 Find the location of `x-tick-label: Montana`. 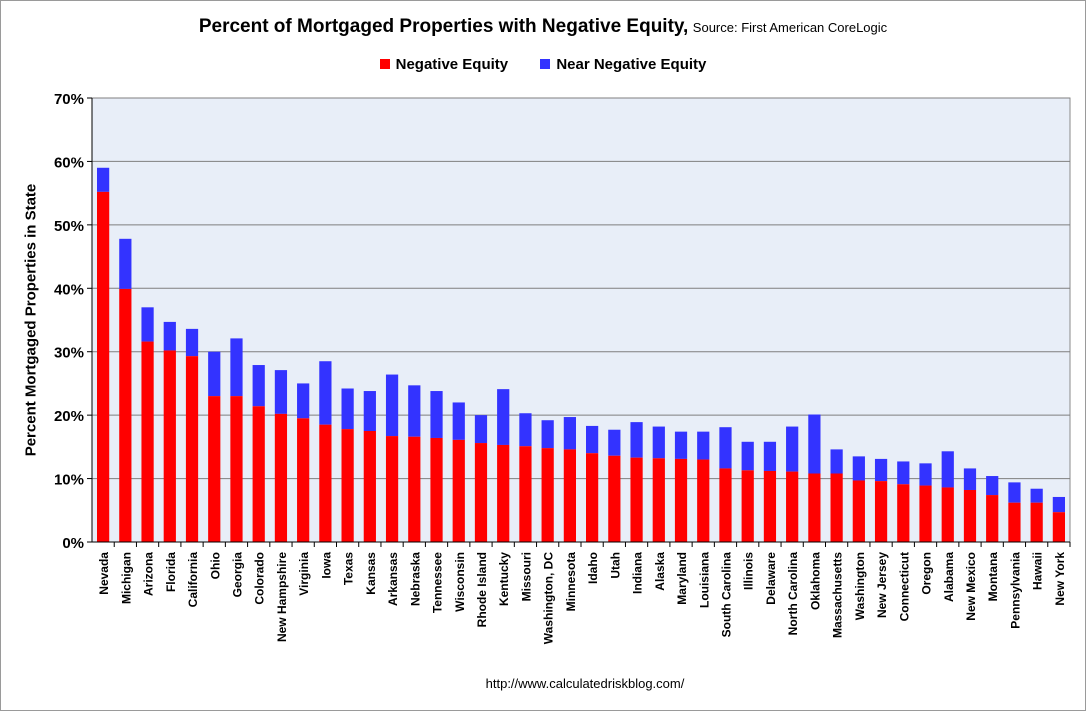

x-tick-label: Montana is located at coordinates (993, 577).